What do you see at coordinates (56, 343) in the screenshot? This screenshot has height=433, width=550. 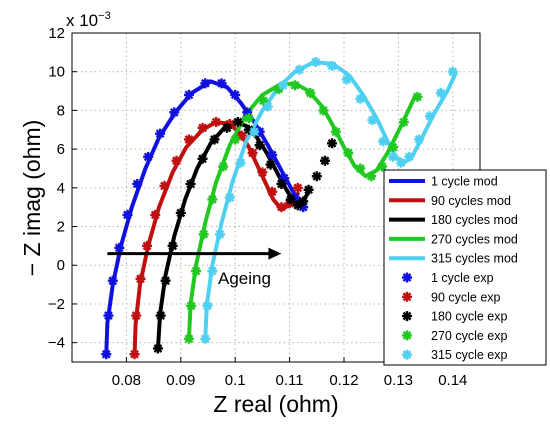 I see `y-tick-label: −4` at bounding box center [56, 343].